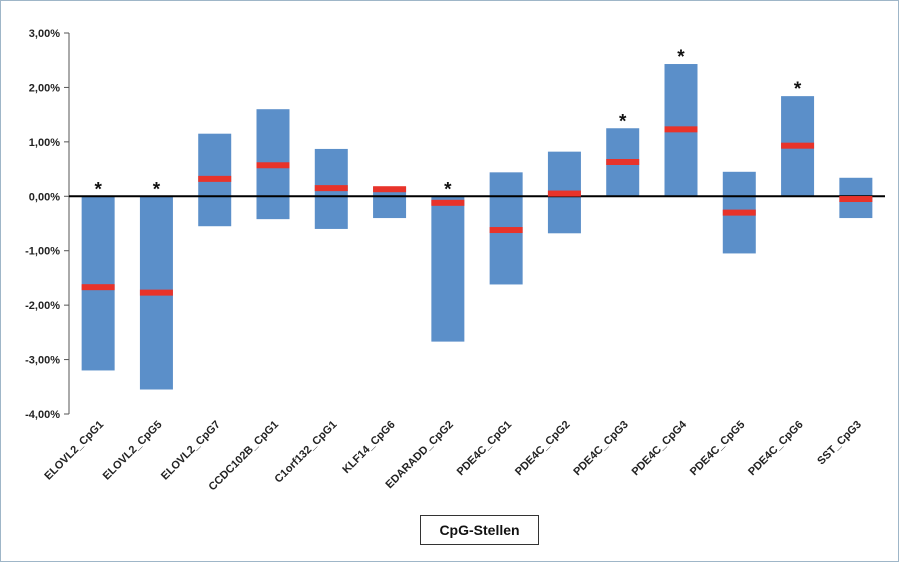 The image size is (899, 563). I want to click on y-tick-label: -1,00%, so click(42, 252).